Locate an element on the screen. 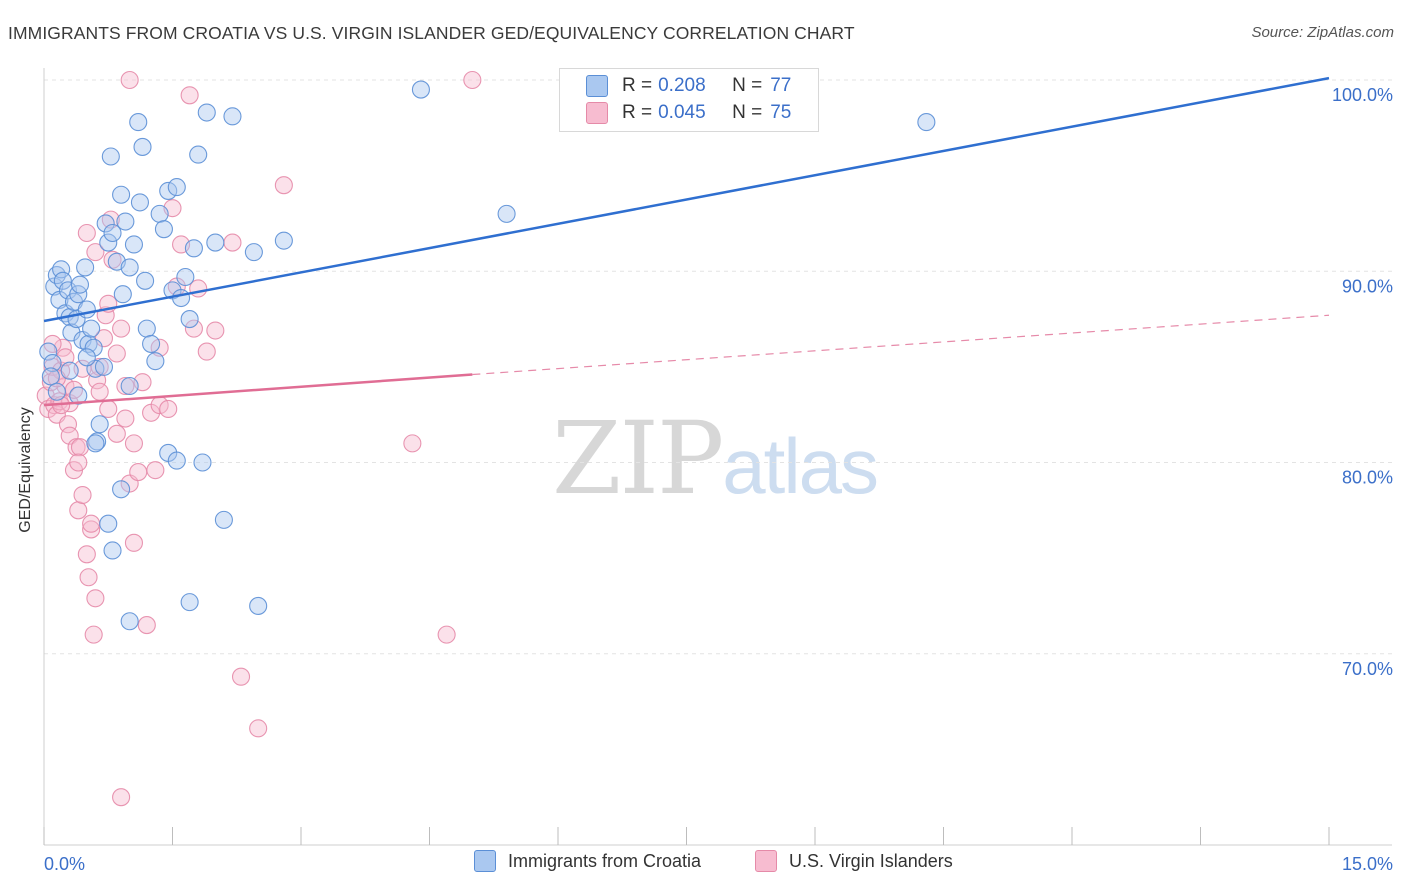 This screenshot has width=1406, height=892. legend-row-virgin: R = 0.045 N = 75 is located at coordinates (688, 113).